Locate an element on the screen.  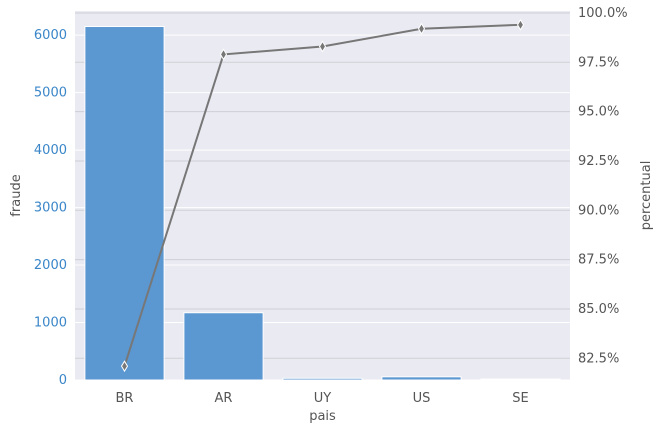
percentual-marker-UY is located at coordinates (322, 46).